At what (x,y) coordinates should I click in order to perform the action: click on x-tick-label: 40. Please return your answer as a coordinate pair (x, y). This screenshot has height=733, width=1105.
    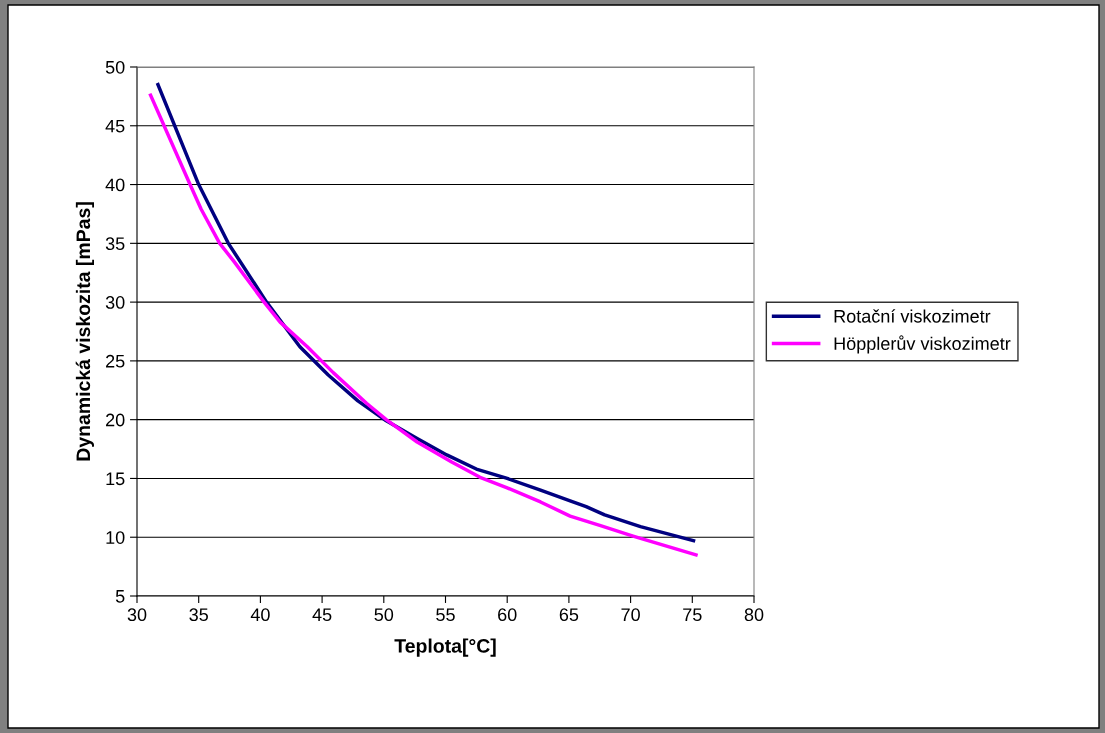
    Looking at the image, I should click on (260, 615).